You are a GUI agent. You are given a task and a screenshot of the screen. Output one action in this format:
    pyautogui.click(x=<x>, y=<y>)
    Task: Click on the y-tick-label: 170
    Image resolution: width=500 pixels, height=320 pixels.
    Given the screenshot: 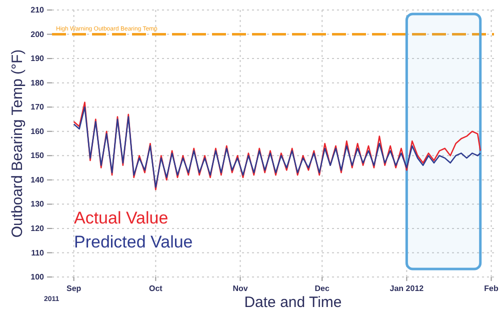 What is the action you would take?
    pyautogui.click(x=37, y=107)
    